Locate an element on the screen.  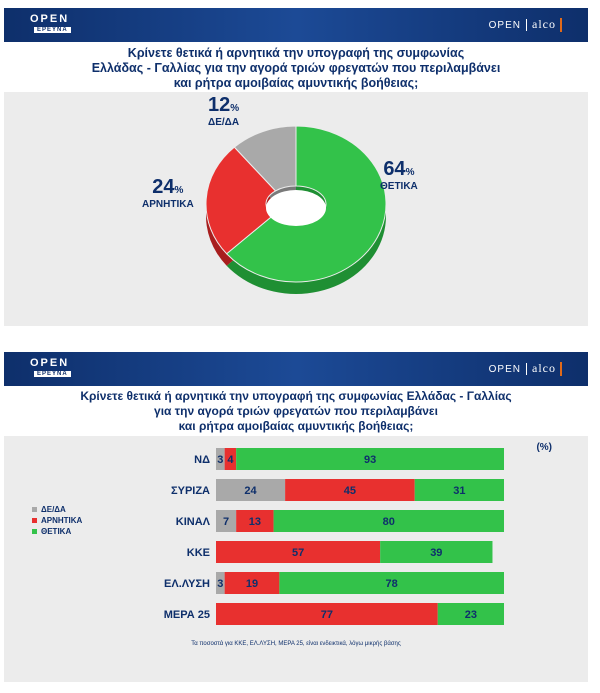
pie-label-negative: 24% ΑΡΝΗΤΙΚΑ is located at coordinates (168, 193).